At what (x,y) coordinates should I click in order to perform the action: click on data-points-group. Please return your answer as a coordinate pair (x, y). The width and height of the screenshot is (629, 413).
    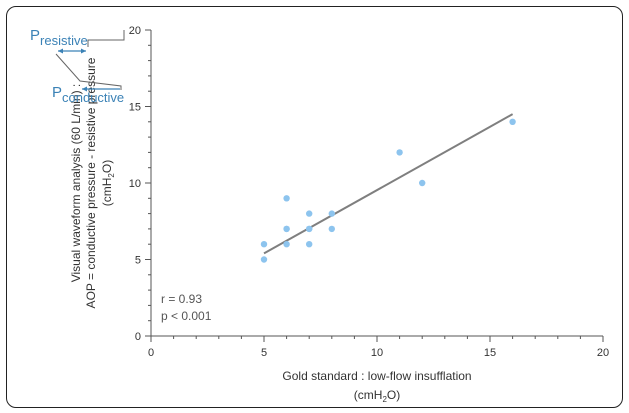
    Looking at the image, I should click on (388, 190).